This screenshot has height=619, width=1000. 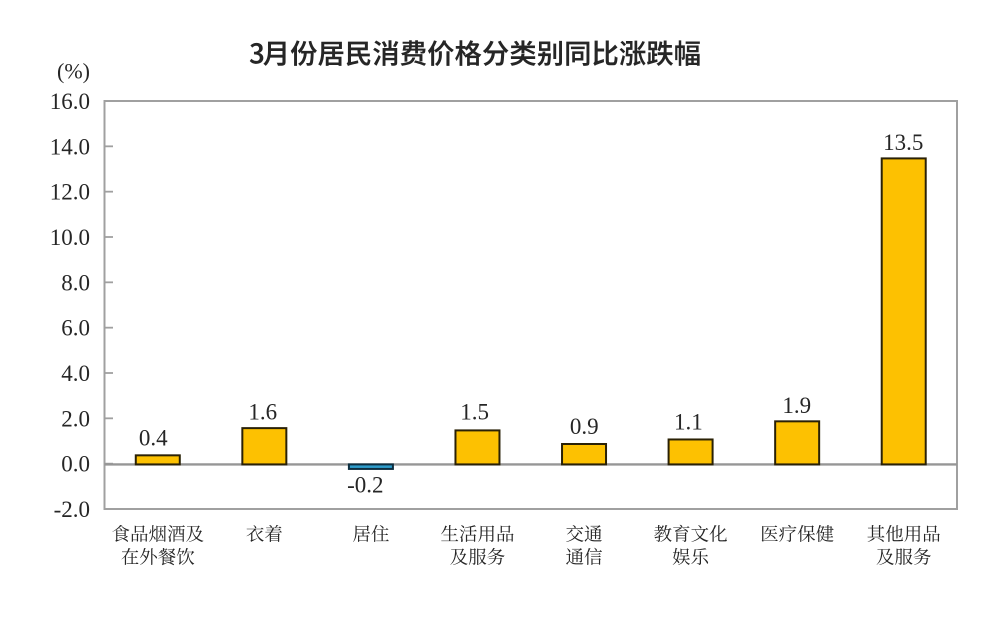 What do you see at coordinates (365, 485) in the screenshot?
I see `svg-text: -0.2` at bounding box center [365, 485].